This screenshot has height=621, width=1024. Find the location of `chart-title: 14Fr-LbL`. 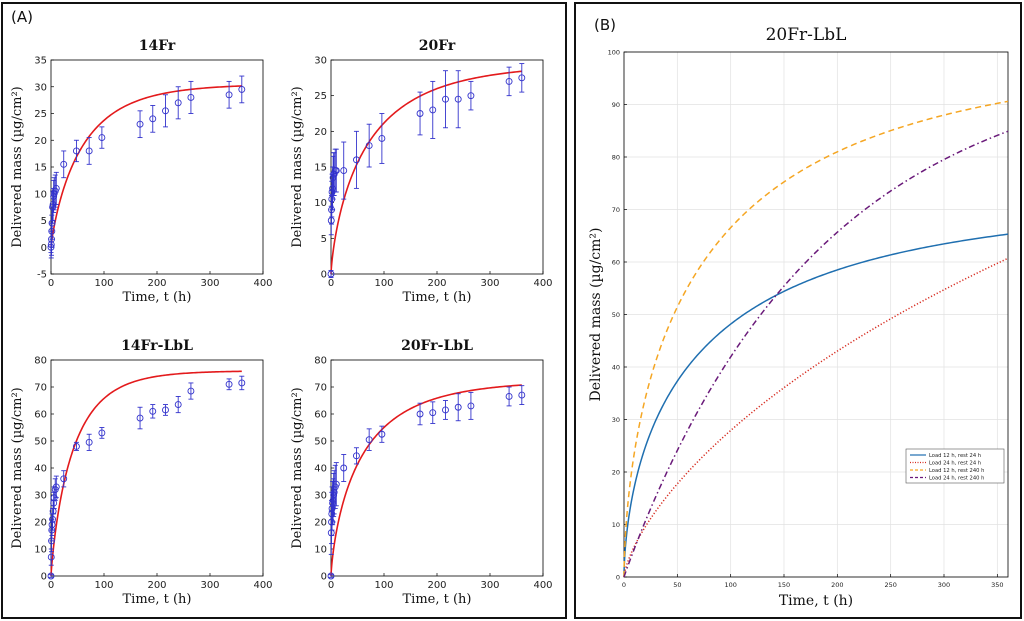

chart-title: 14Fr-LbL is located at coordinates (157, 346).